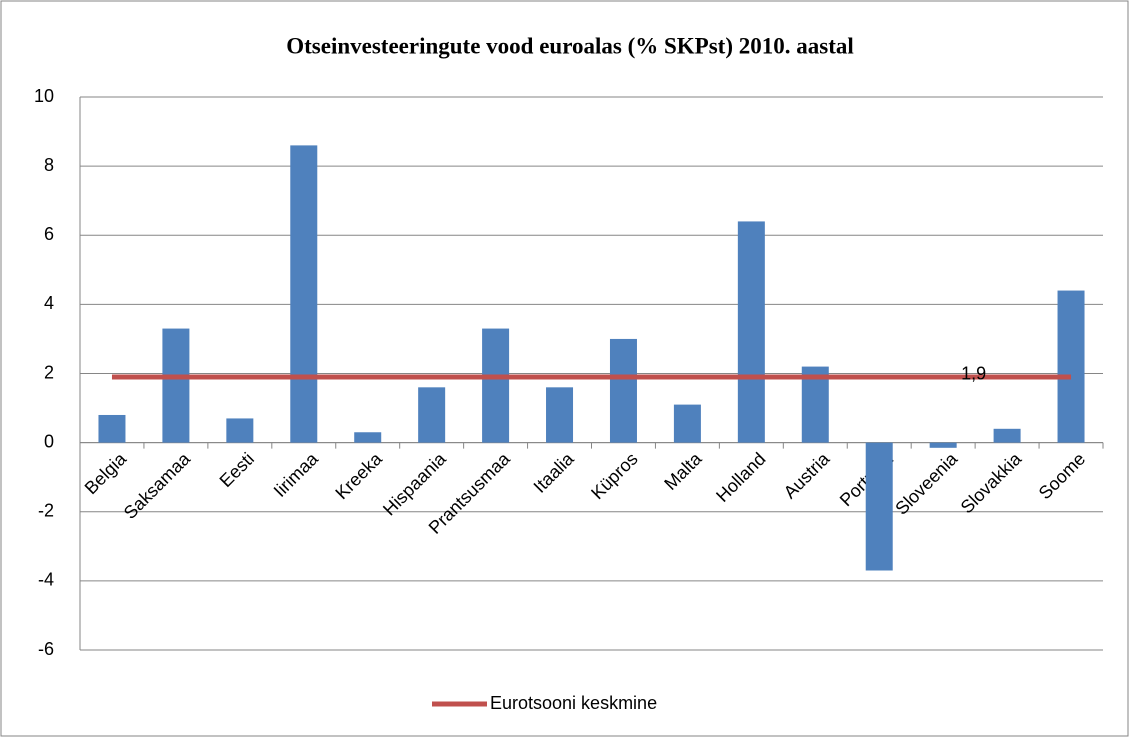 Image resolution: width=1130 pixels, height=743 pixels. I want to click on y-tick-label: 4, so click(49, 303).